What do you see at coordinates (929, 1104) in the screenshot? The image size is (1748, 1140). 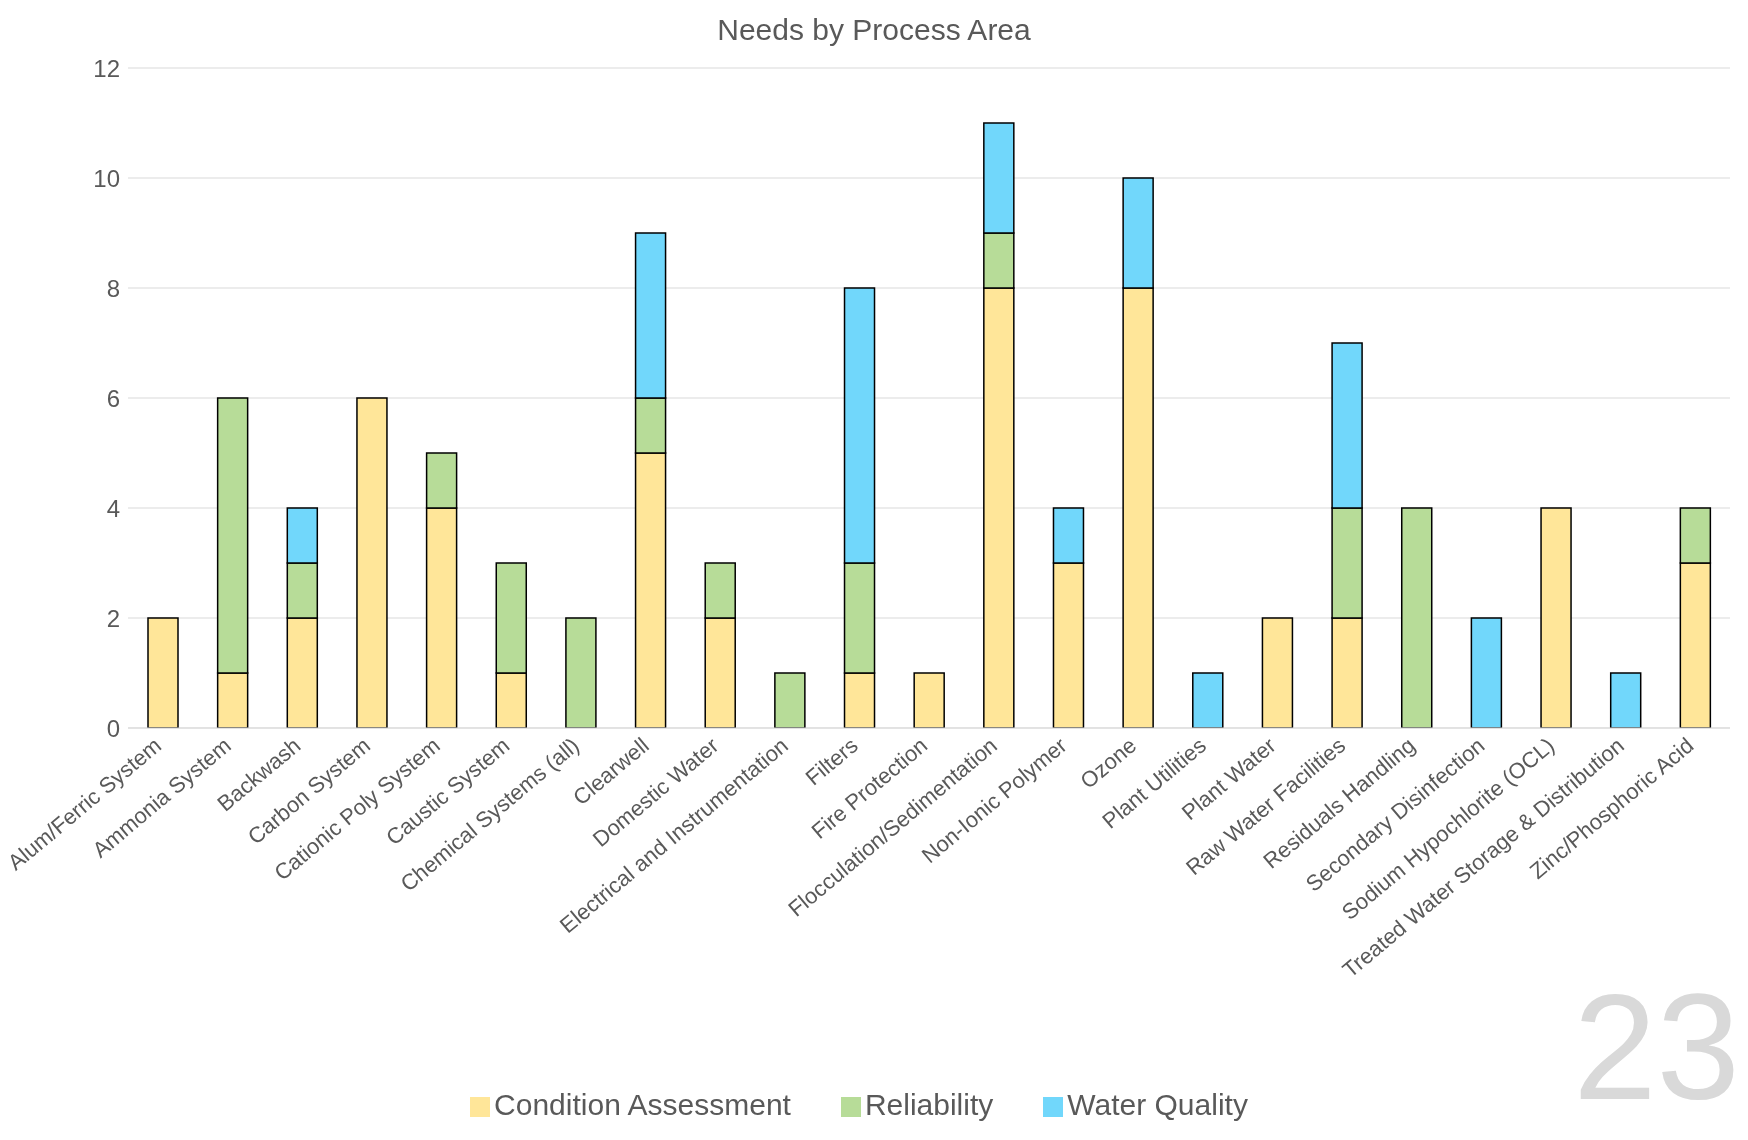 I see `legend-label: Reliability` at bounding box center [929, 1104].